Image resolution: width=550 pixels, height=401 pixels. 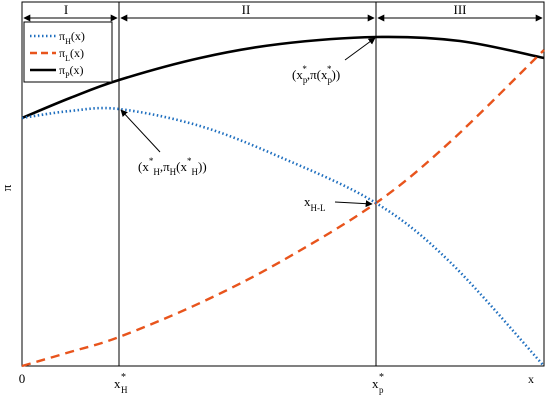 I want to click on x-tick-xh-base: x, so click(x=117, y=383).